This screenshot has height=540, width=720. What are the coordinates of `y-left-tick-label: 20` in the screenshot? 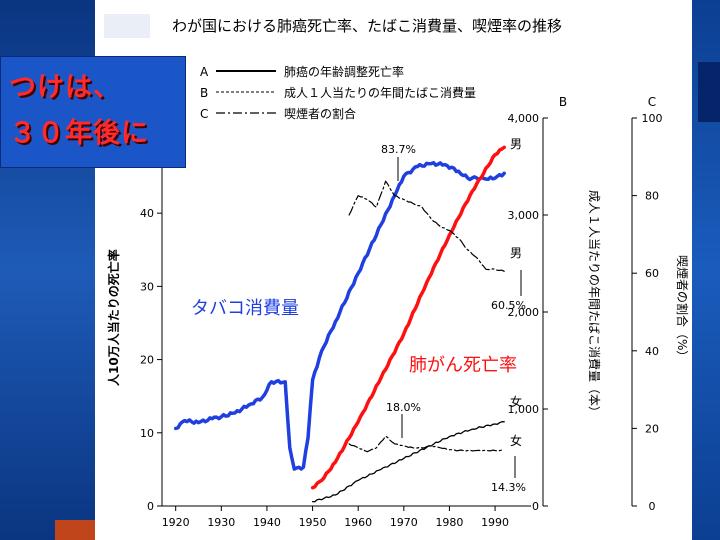 It's located at (147, 360).